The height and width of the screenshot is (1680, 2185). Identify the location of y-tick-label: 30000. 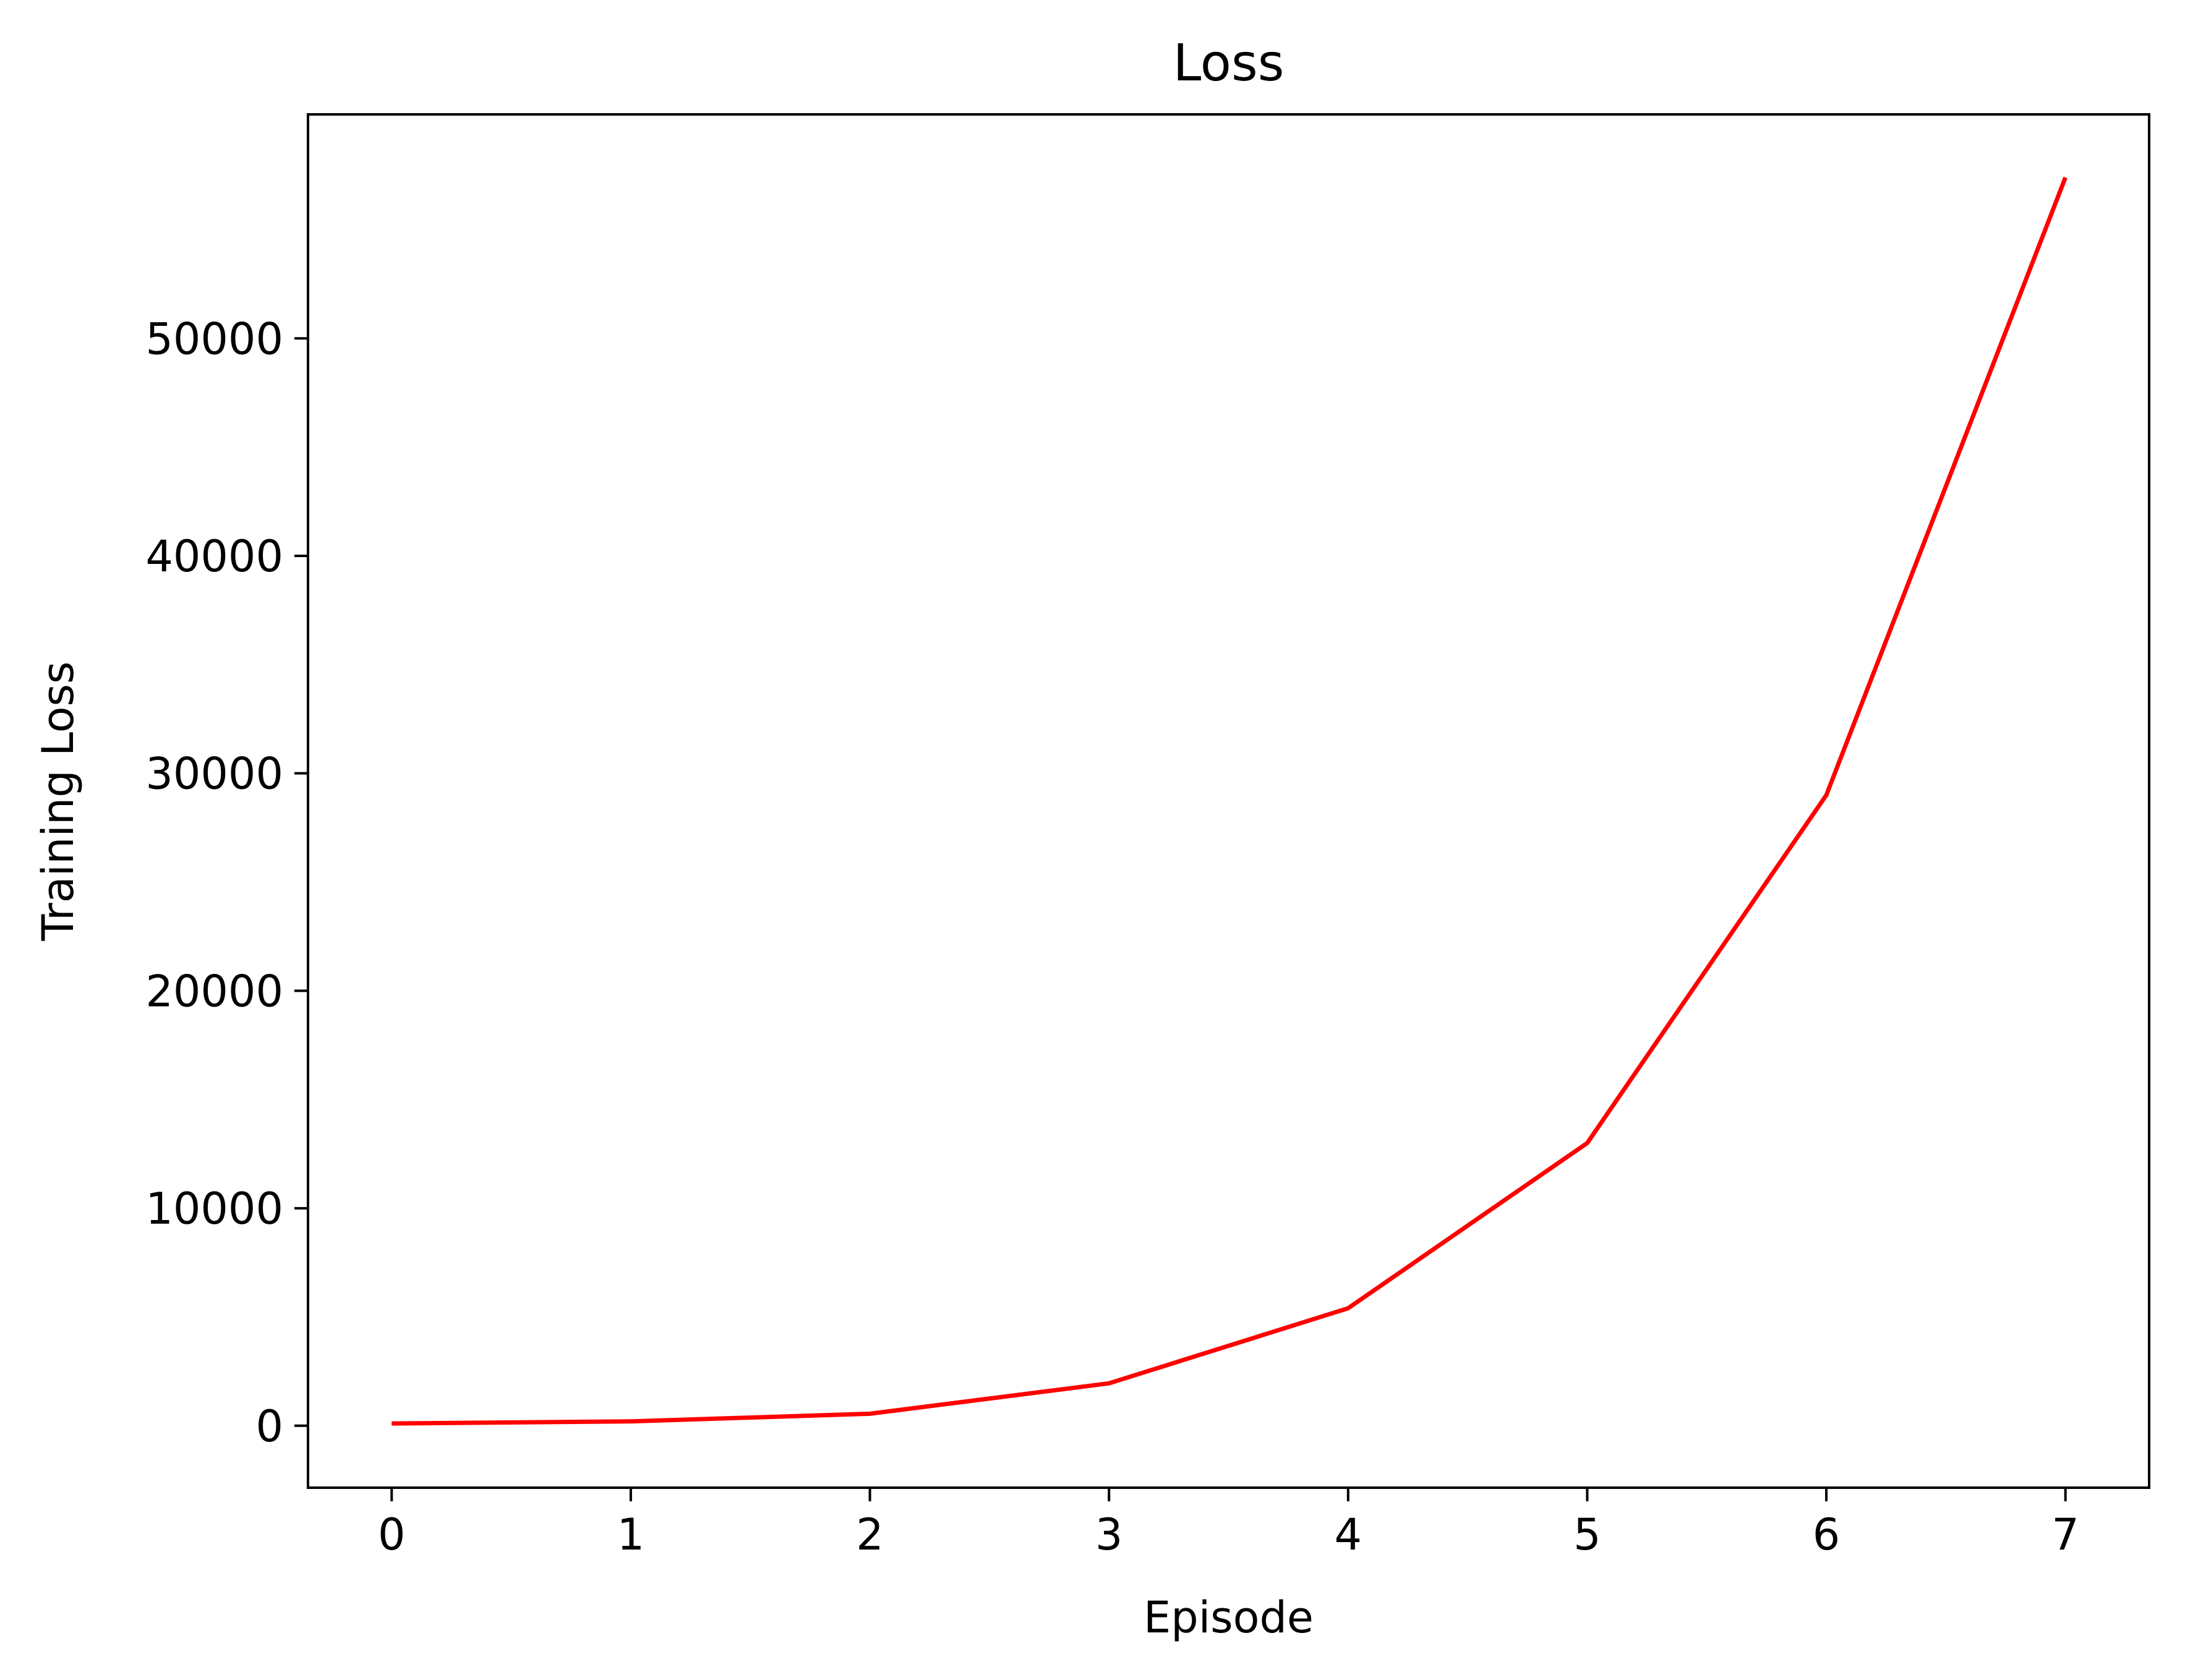
(214, 774).